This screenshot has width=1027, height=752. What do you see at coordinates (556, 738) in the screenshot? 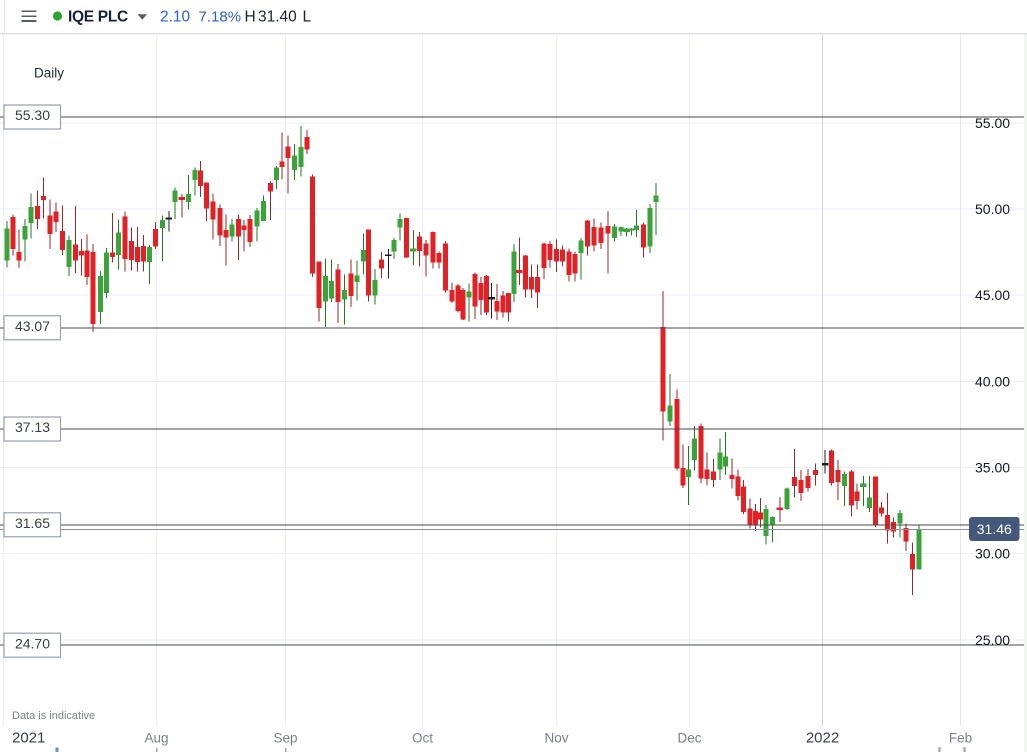
I see `svg-text: Nov` at bounding box center [556, 738].